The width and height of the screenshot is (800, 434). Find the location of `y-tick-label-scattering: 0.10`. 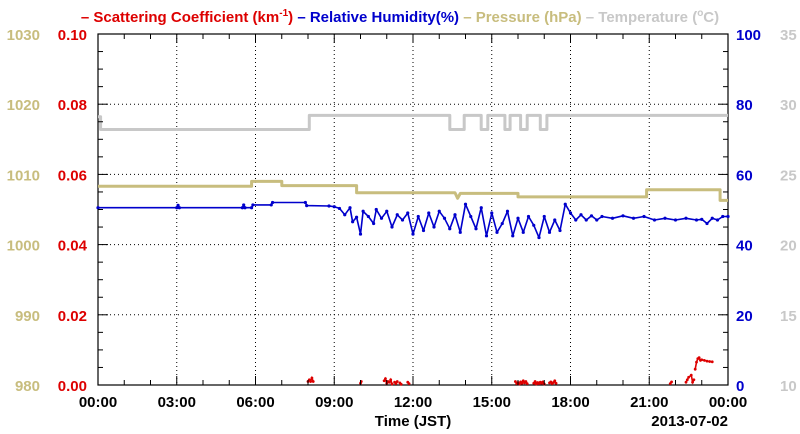

y-tick-label-scattering: 0.10 is located at coordinates (72, 35).